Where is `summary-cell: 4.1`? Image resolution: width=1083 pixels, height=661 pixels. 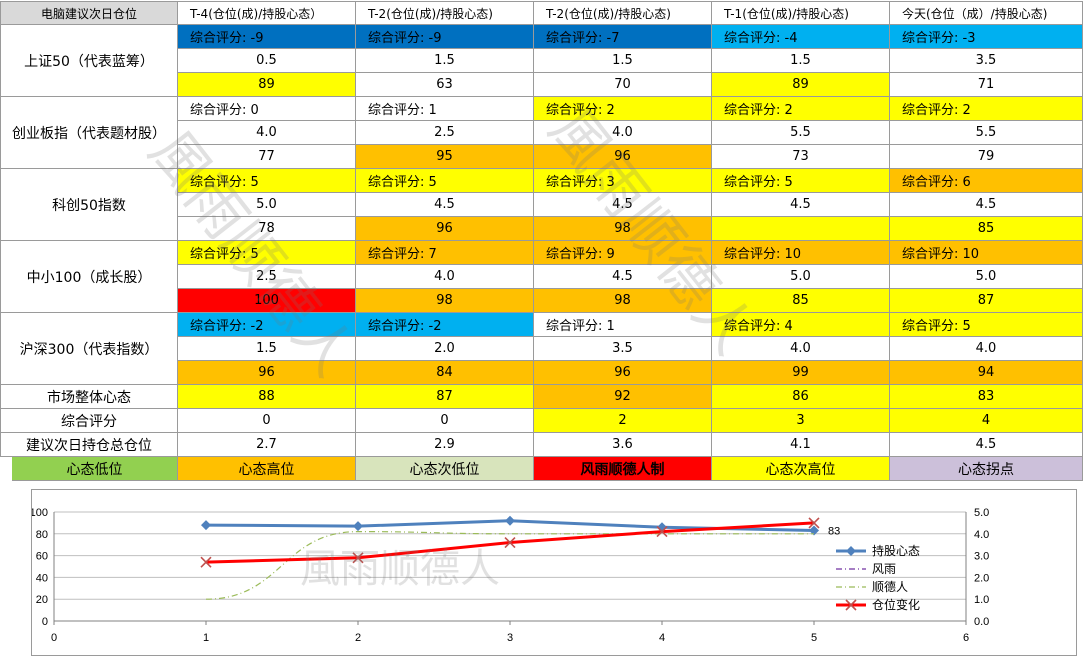
summary-cell: 4.1 is located at coordinates (801, 445).